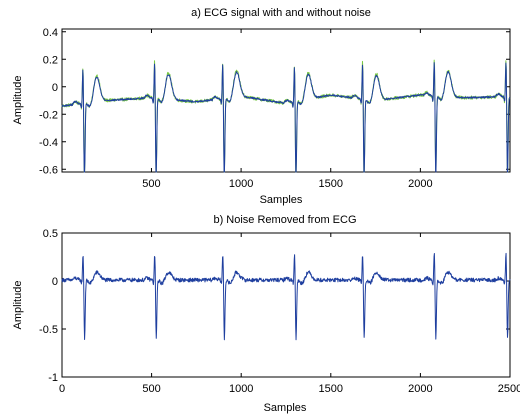 The width and height of the screenshot is (520, 415). What do you see at coordinates (48, 115) in the screenshot?
I see `panel-a-ytick-label: -0.2` at bounding box center [48, 115].